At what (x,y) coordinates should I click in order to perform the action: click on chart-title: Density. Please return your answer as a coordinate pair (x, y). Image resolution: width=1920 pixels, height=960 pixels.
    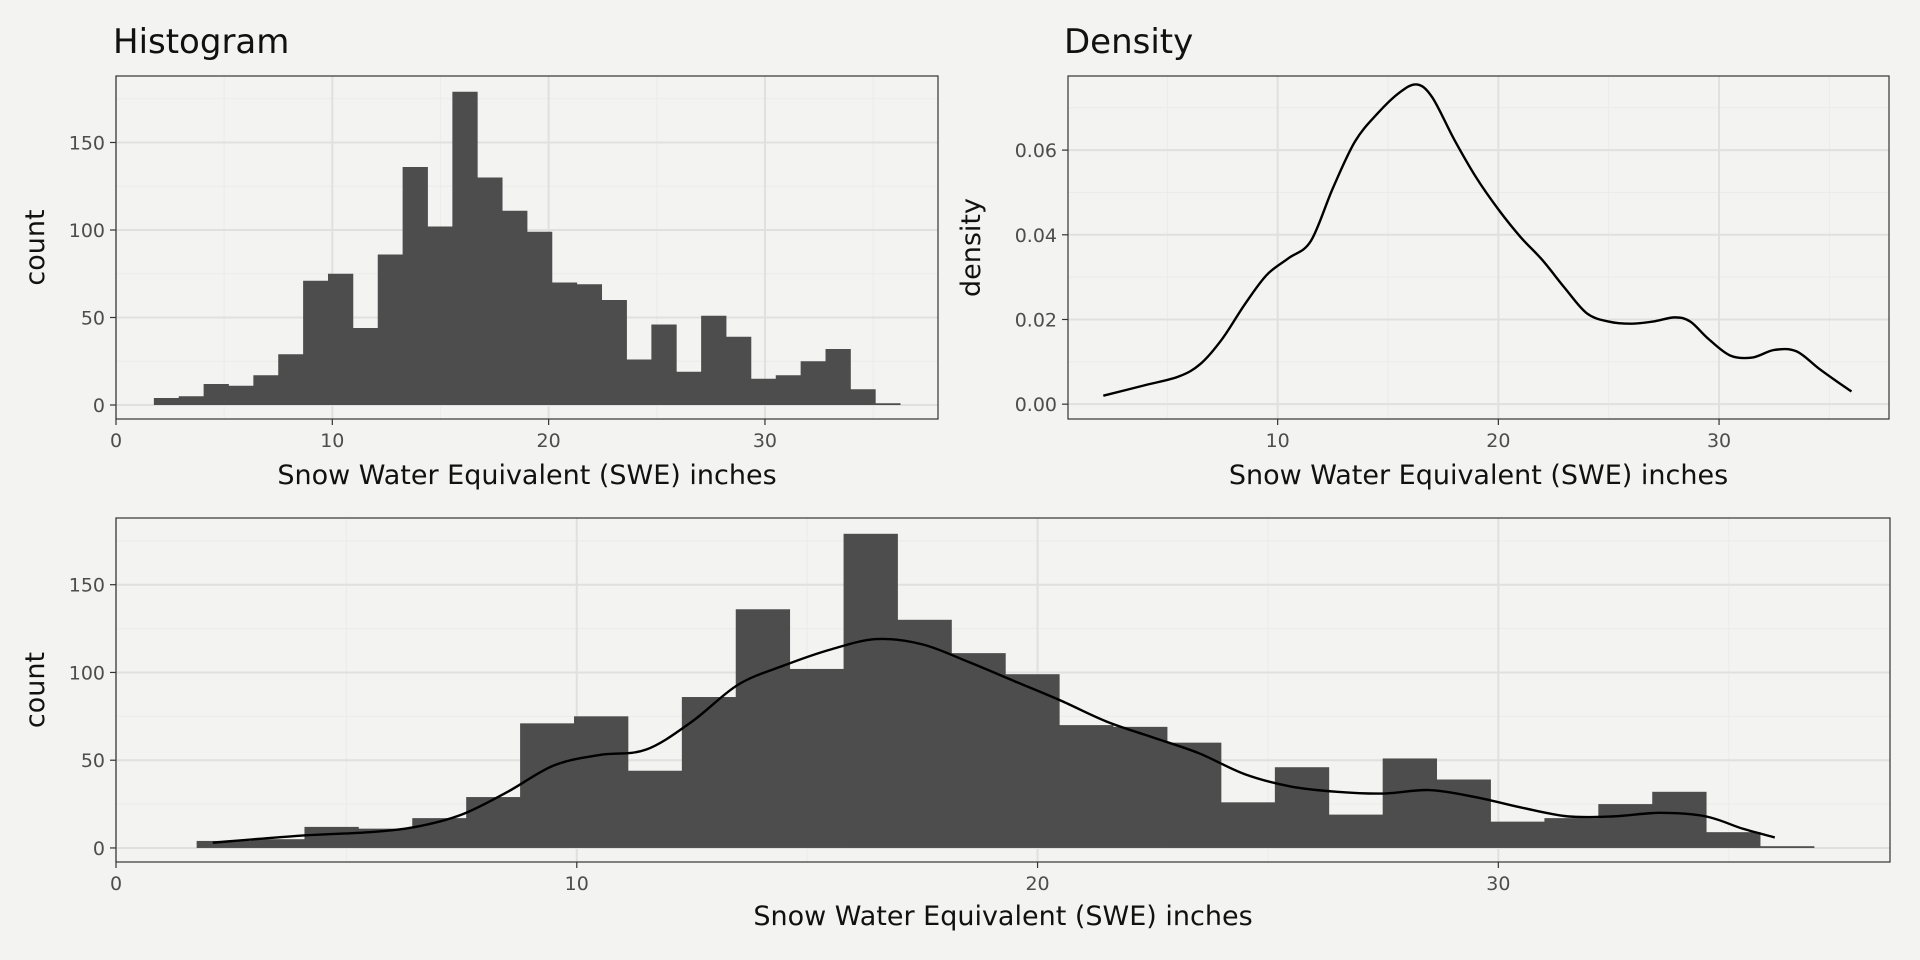
    Looking at the image, I should click on (1128, 42).